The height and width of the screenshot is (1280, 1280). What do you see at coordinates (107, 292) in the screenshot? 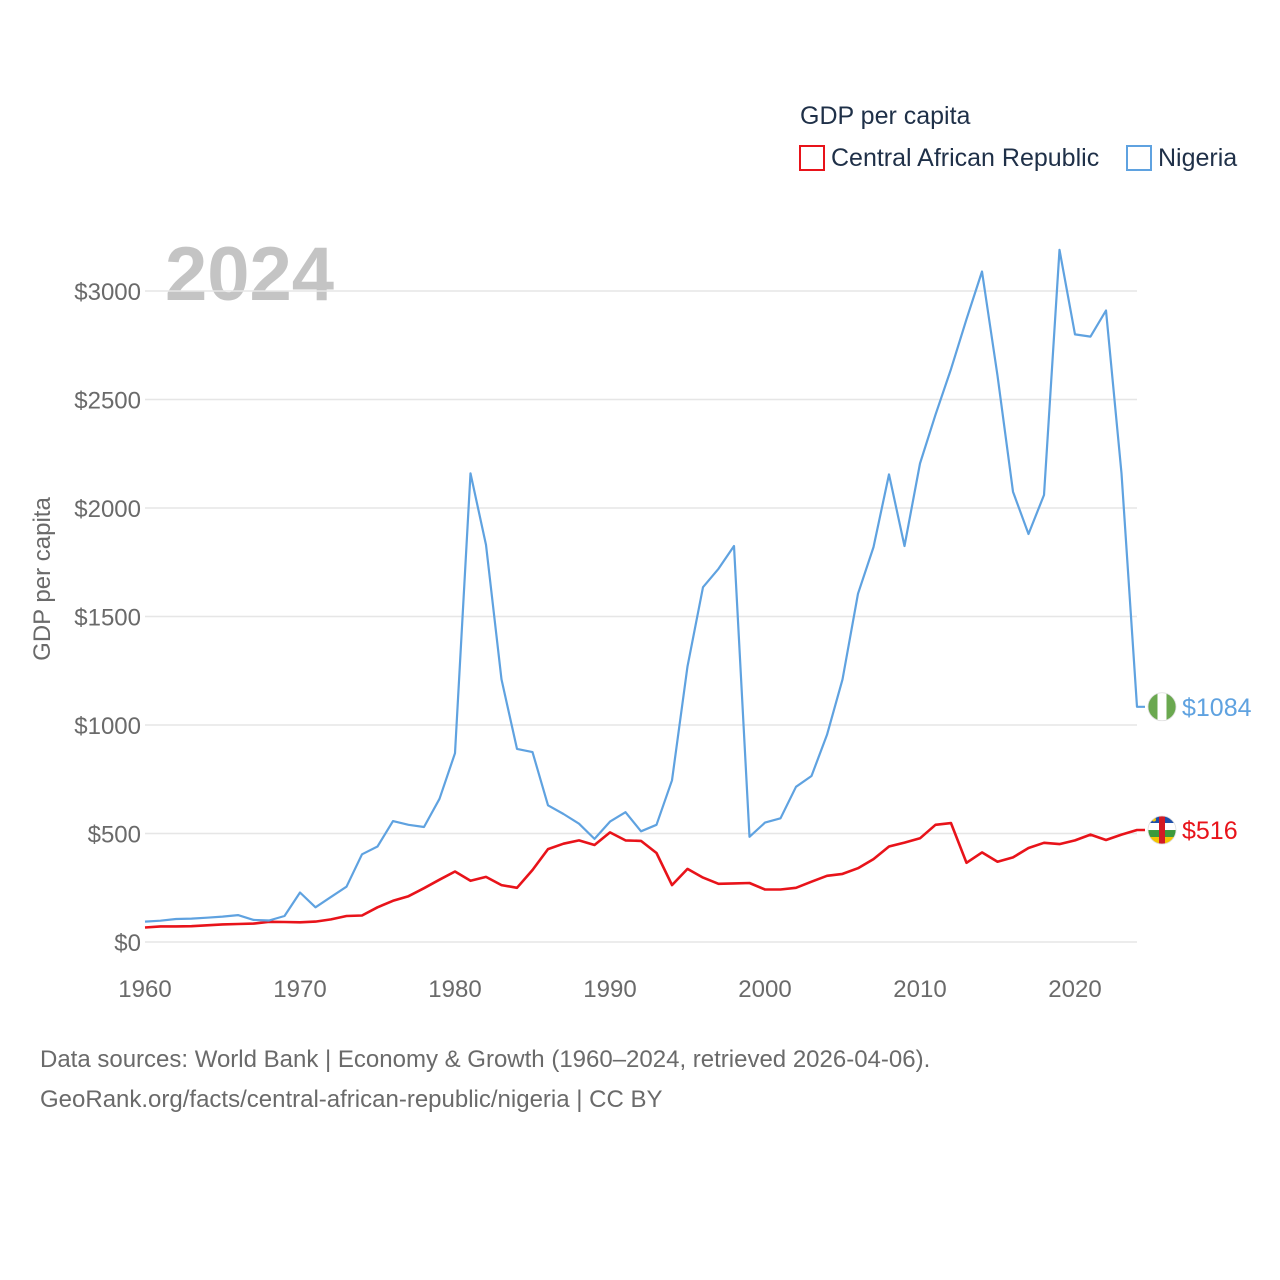
I see `y-tick-label-3000: $3000` at bounding box center [107, 292].